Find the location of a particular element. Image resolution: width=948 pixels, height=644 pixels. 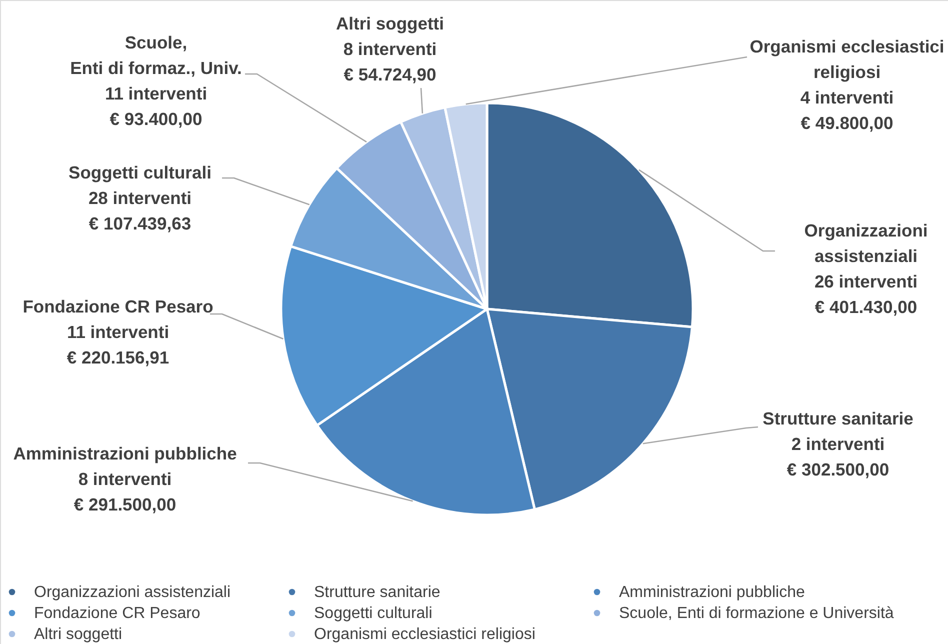

data-label: Altri soggetti 8 interventi € 54.724,90 is located at coordinates (390, 48).